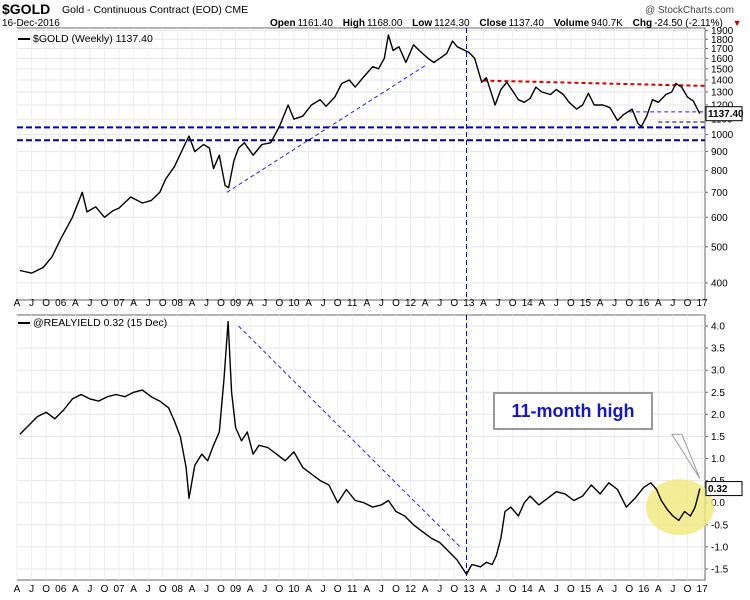 The height and width of the screenshot is (600, 750). What do you see at coordinates (411, 303) in the screenshot?
I see `x-tick-label: 12` at bounding box center [411, 303].